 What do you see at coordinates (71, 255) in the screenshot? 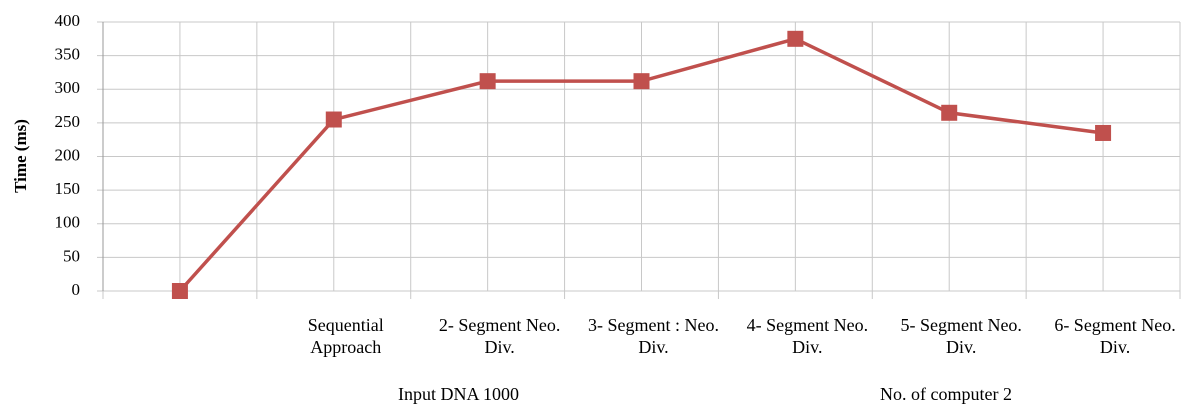
I see `y-tick-label: 50` at bounding box center [71, 255].